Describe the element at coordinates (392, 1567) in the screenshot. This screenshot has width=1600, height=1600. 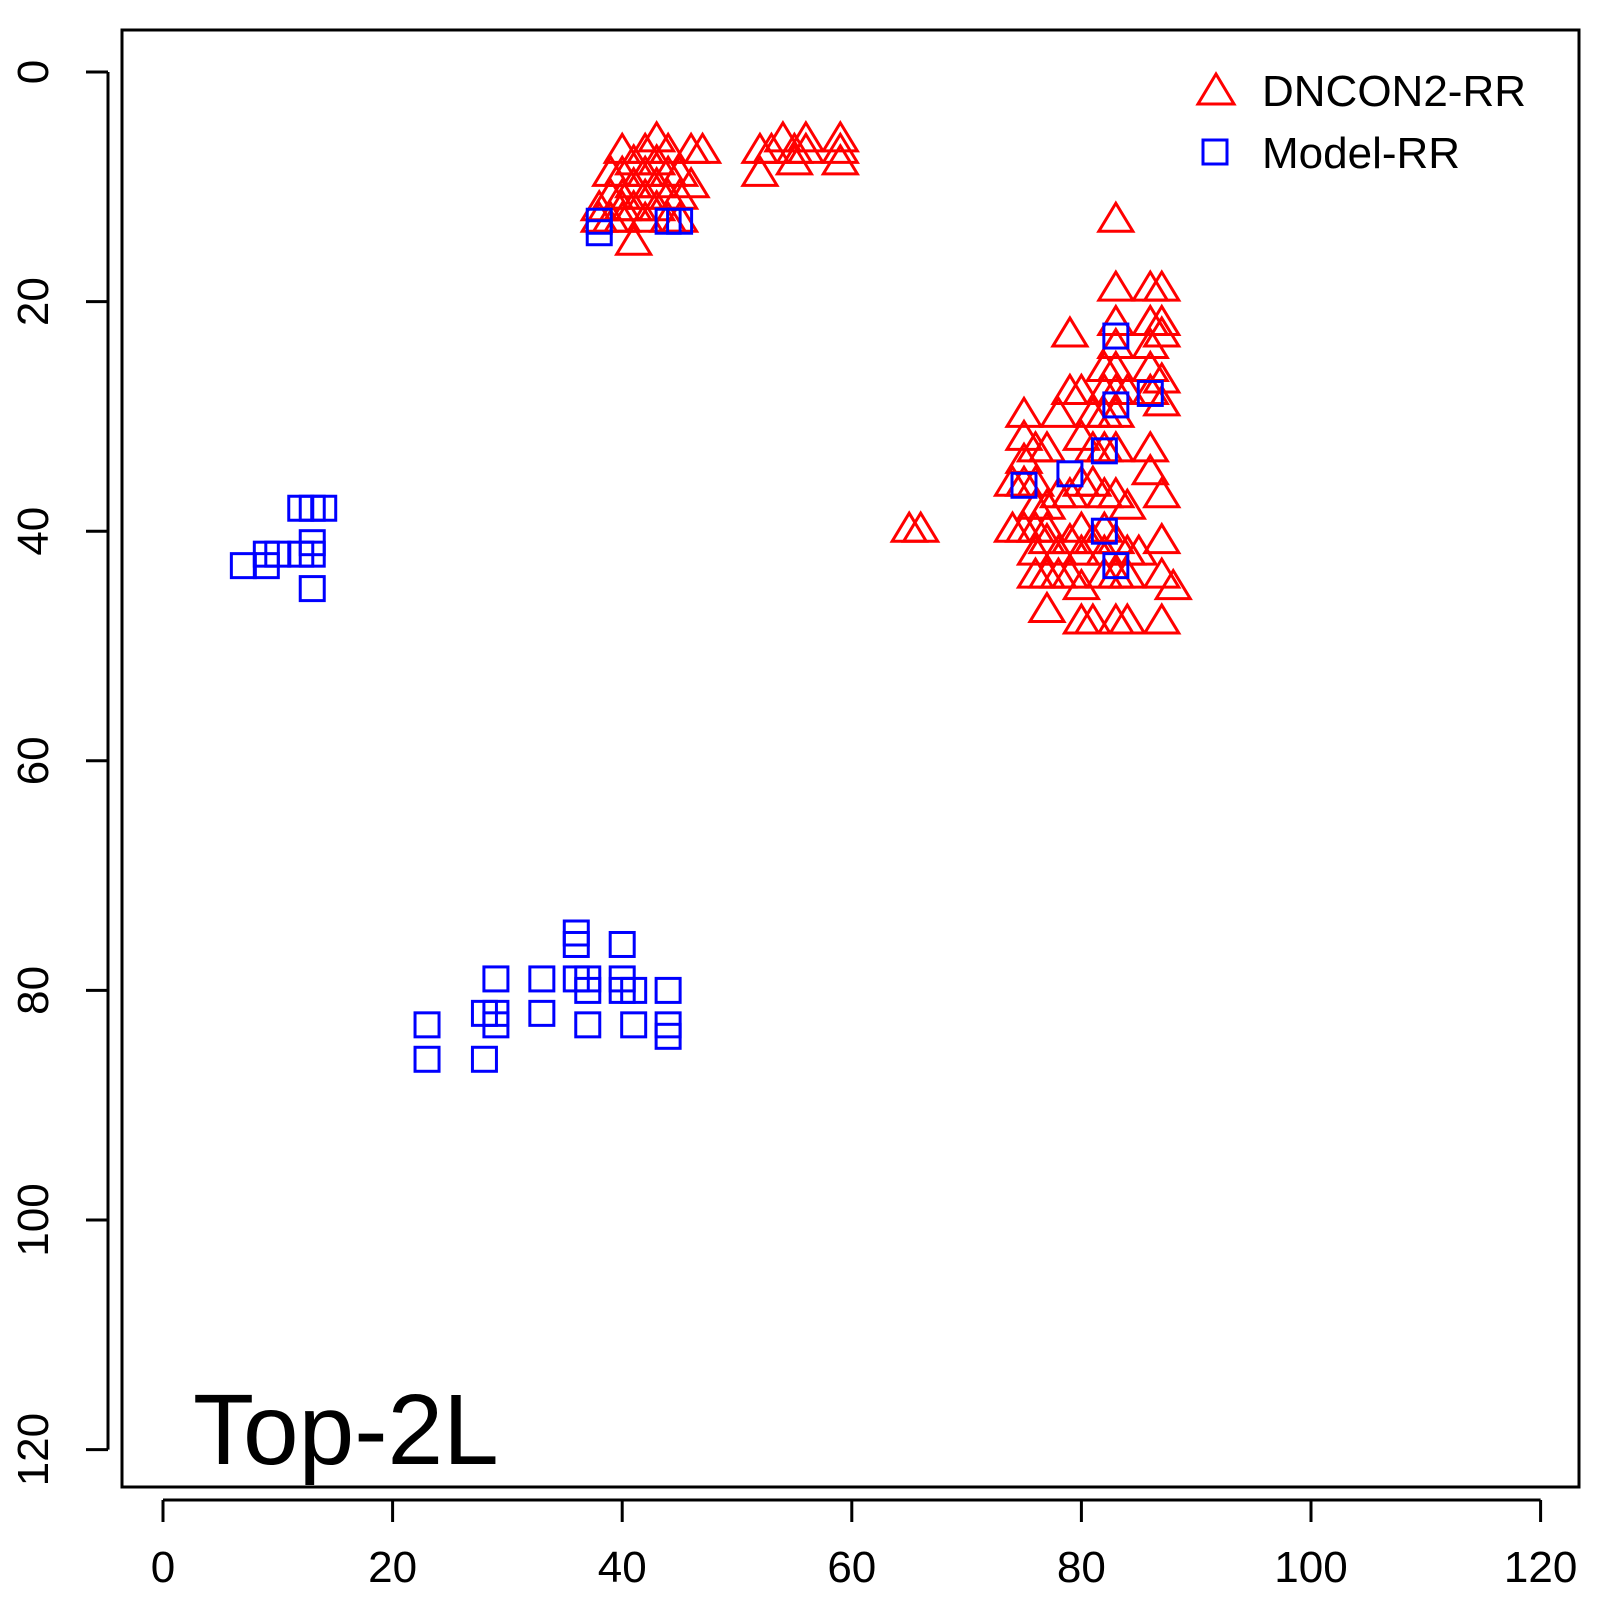
I see `x-tick-label: 20` at that location.